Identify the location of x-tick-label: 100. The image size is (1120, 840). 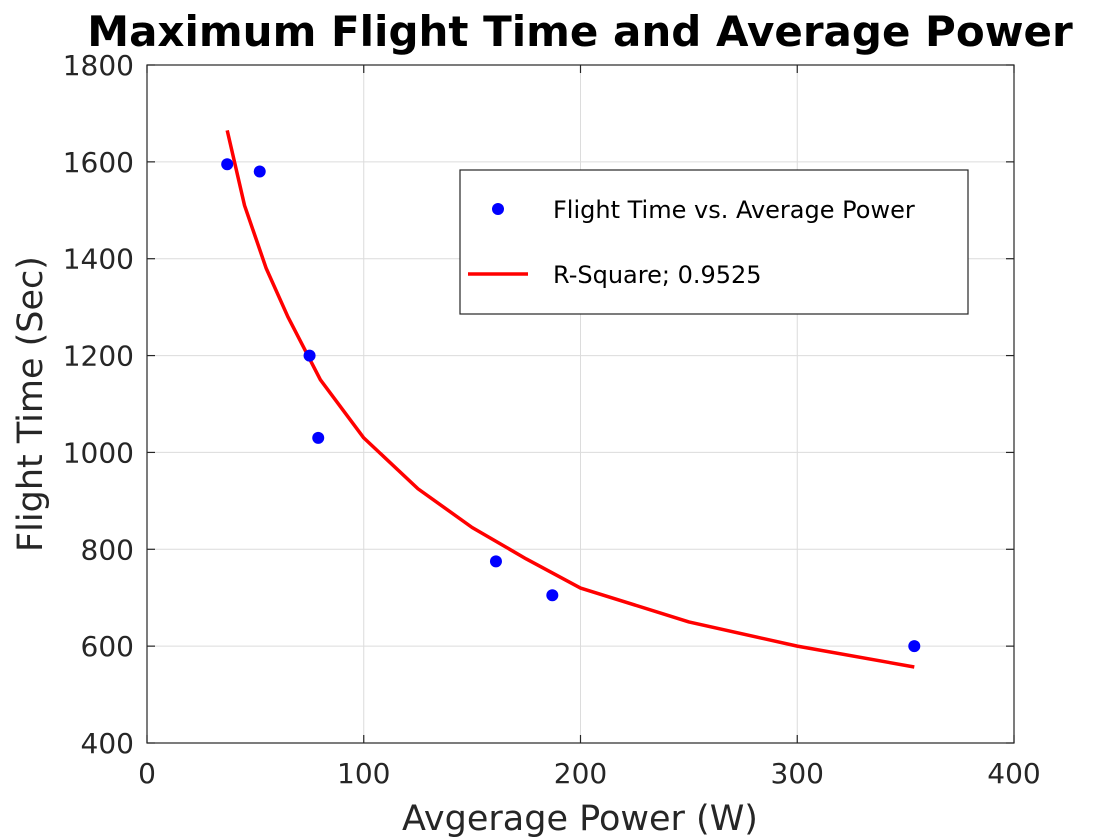
(363, 773).